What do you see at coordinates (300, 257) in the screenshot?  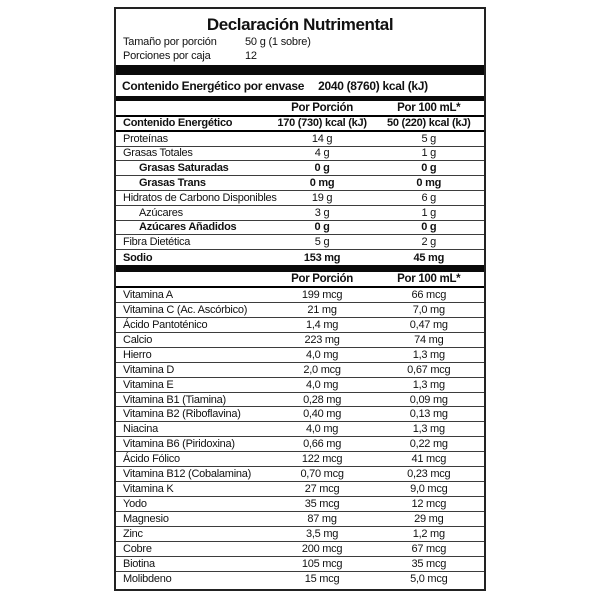 I see `nutrient-row: Sodio 153 mg 45 mg` at bounding box center [300, 257].